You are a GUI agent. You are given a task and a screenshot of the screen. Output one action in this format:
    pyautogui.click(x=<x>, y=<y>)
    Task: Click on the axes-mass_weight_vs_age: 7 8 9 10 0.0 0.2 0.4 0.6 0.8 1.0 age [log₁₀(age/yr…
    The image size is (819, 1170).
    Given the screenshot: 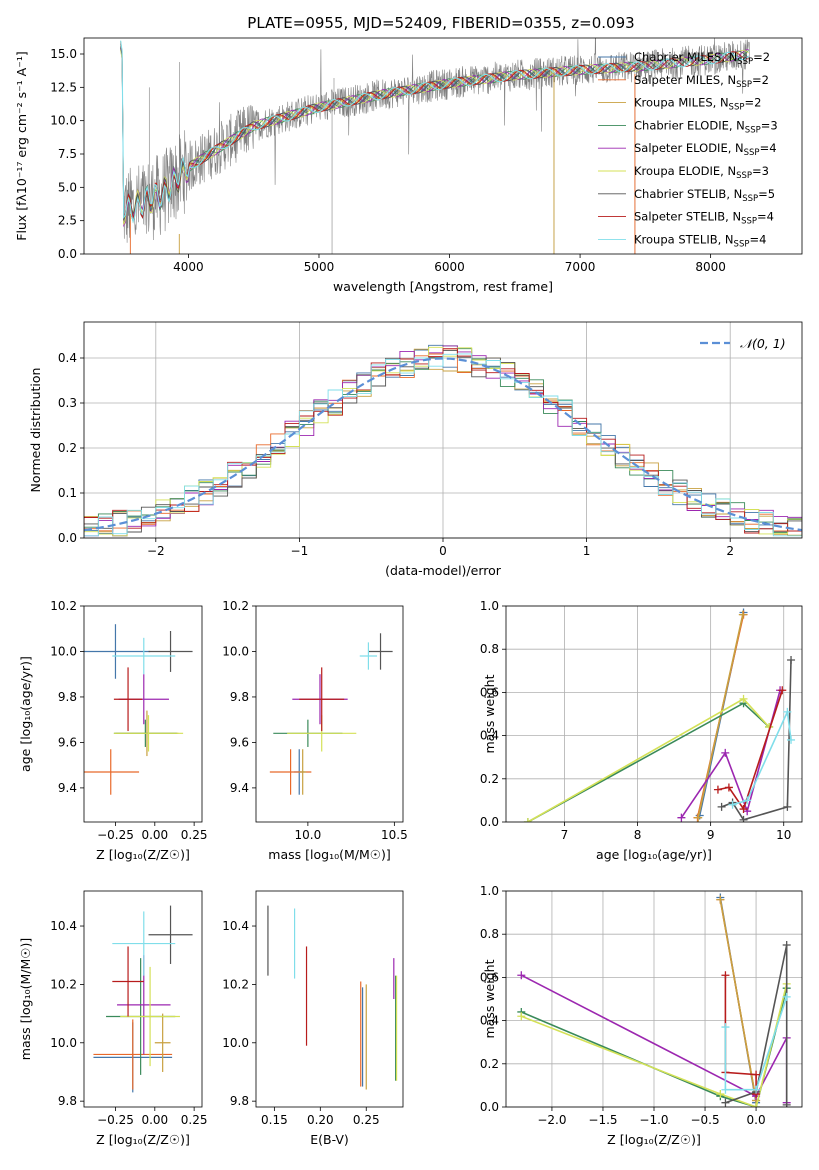 What is the action you would take?
    pyautogui.click(x=641, y=730)
    